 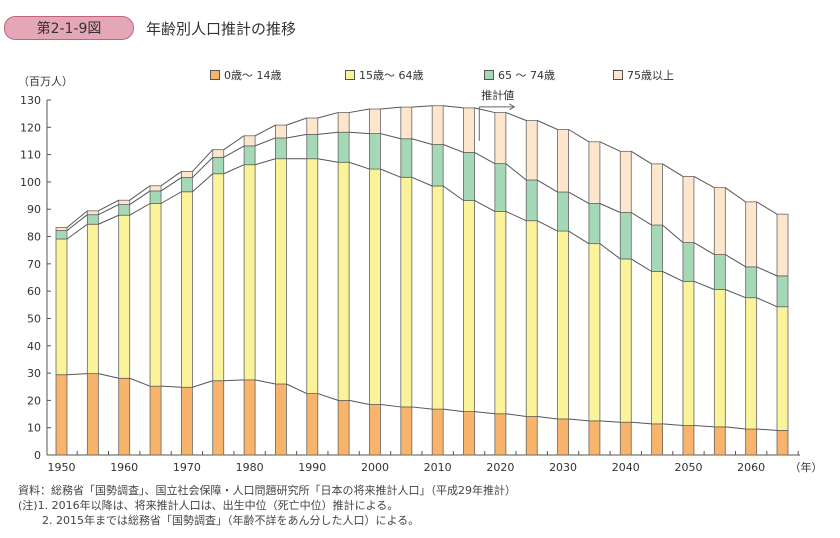 I want to click on legend-label-0-14: 0歳～ 14歳, so click(x=253, y=75).